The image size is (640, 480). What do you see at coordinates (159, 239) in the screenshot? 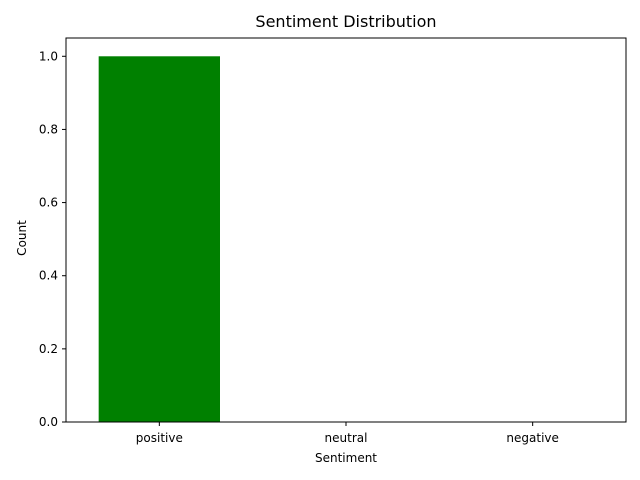
I see `bar-positive` at bounding box center [159, 239].